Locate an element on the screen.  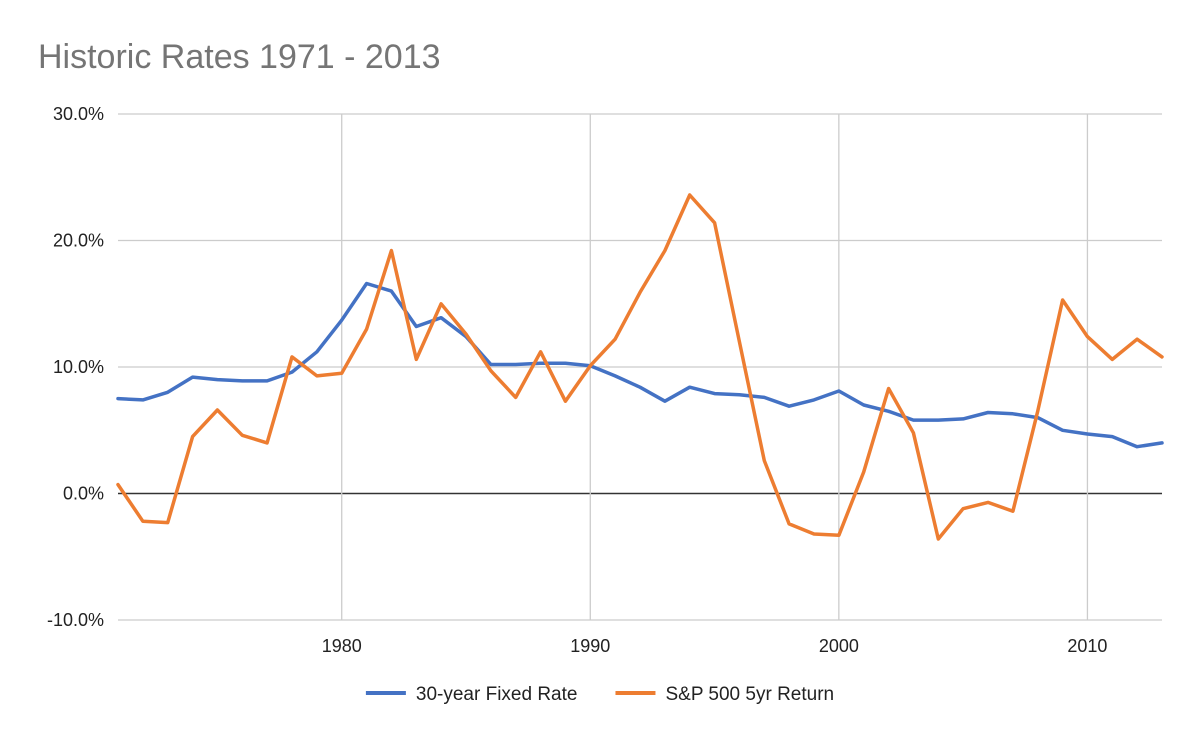
legend-item: 30-year Fixed Rate is located at coordinates (471, 694).